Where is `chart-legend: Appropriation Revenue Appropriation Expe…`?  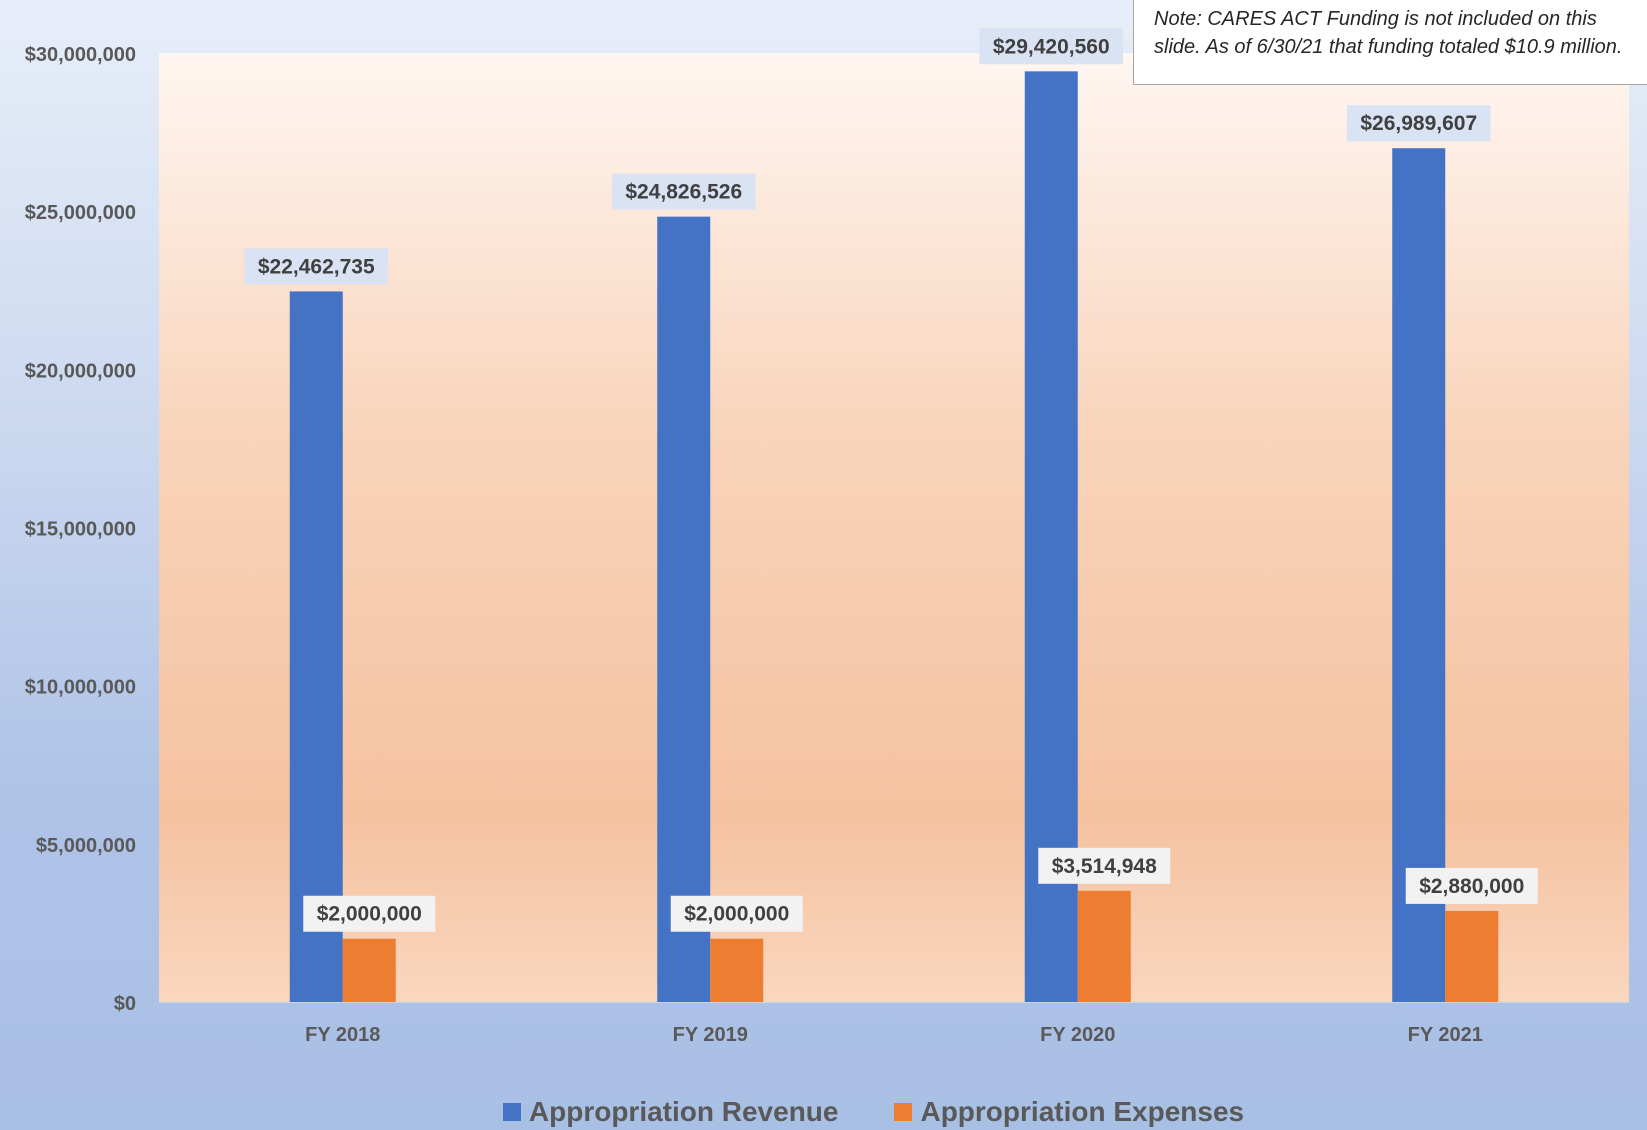
chart-legend: Appropriation Revenue Appropriation Expe… is located at coordinates (823, 1112).